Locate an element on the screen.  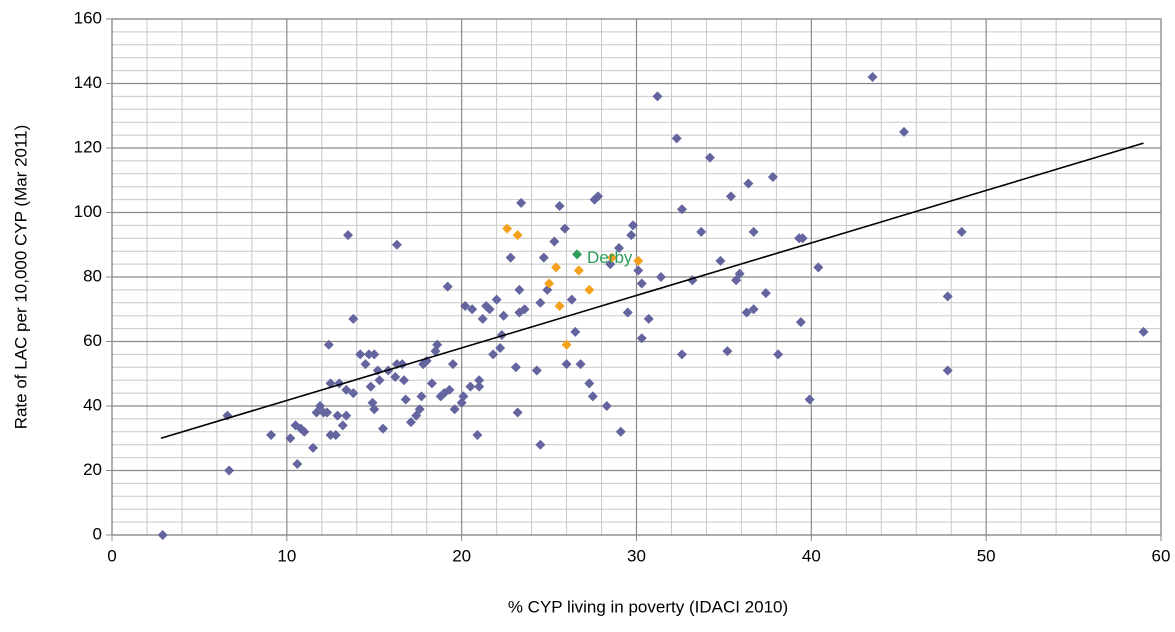
x-tick-label: 60 is located at coordinates (1161, 555).